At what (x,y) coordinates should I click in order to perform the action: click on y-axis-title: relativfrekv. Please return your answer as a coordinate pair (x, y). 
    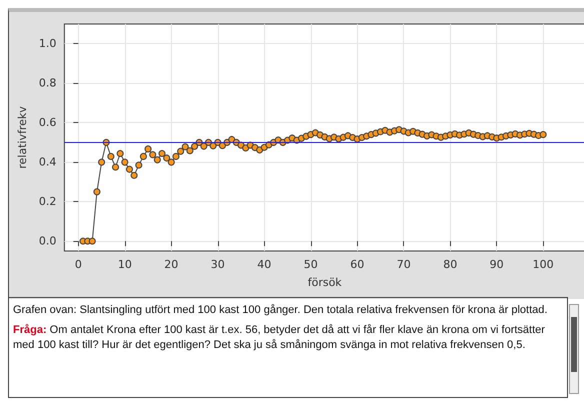
    Looking at the image, I should click on (22, 137).